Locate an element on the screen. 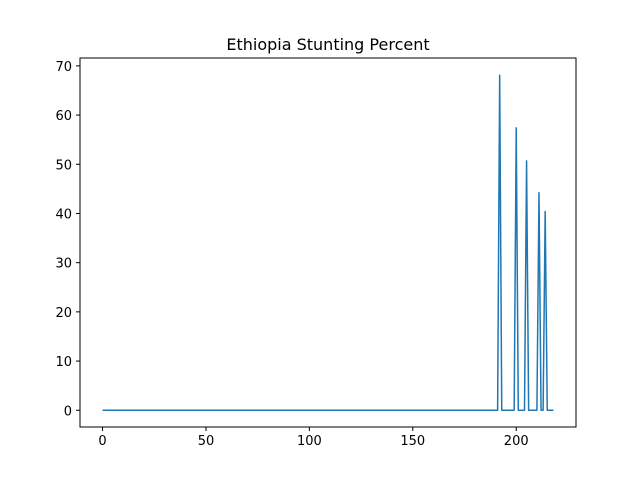 This screenshot has height=480, width=640. y-tick-label: 0 is located at coordinates (68, 411).